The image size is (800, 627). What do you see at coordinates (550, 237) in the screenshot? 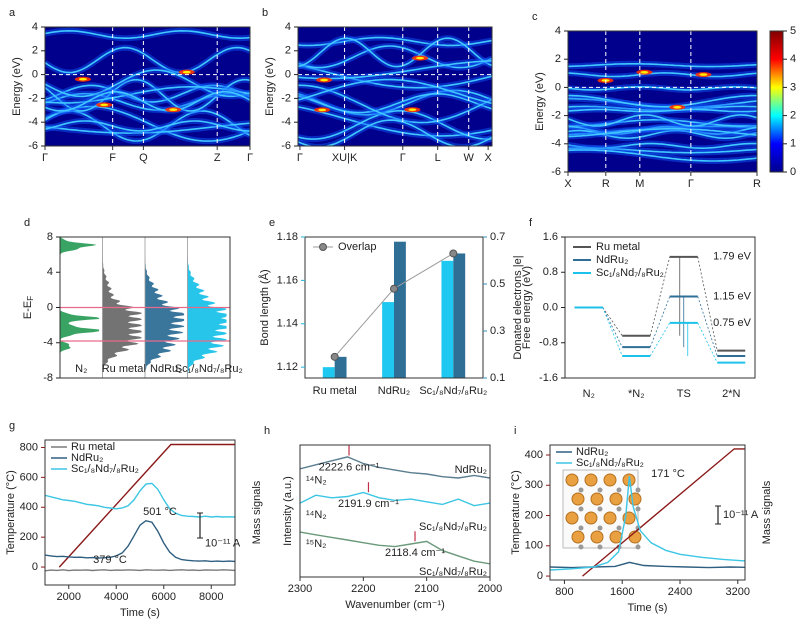
I see `y-tick-label: 1.6` at bounding box center [550, 237].